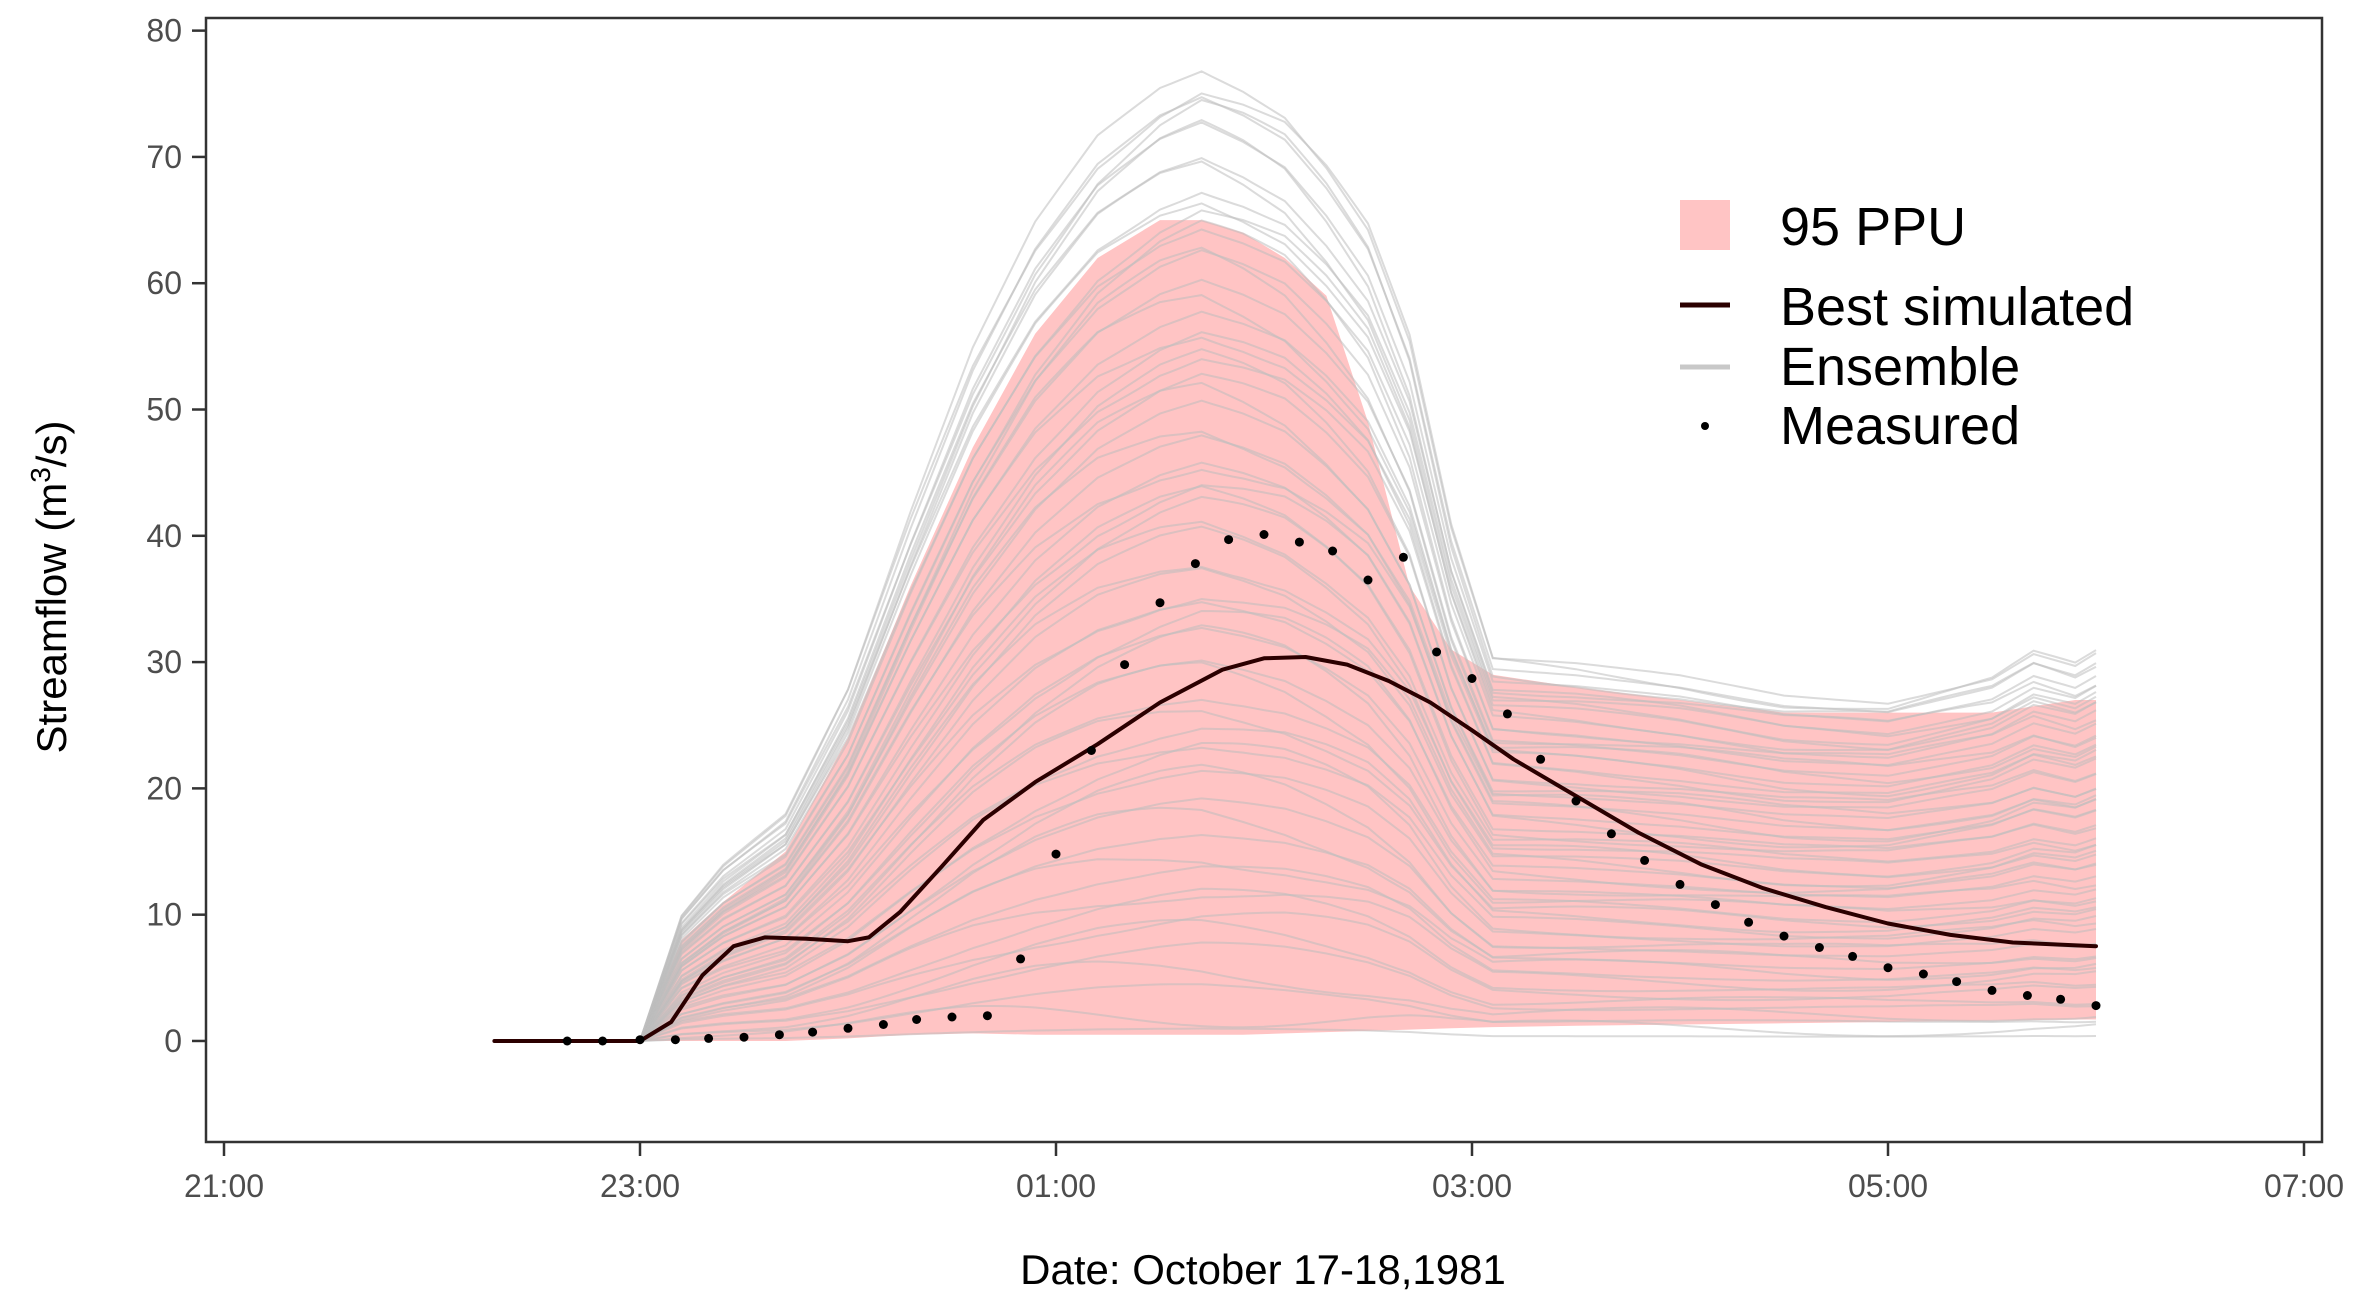 This screenshot has height=1311, width=2366. Describe the element at coordinates (1472, 1186) in the screenshot. I see `x-tick-label: 03:00` at that location.